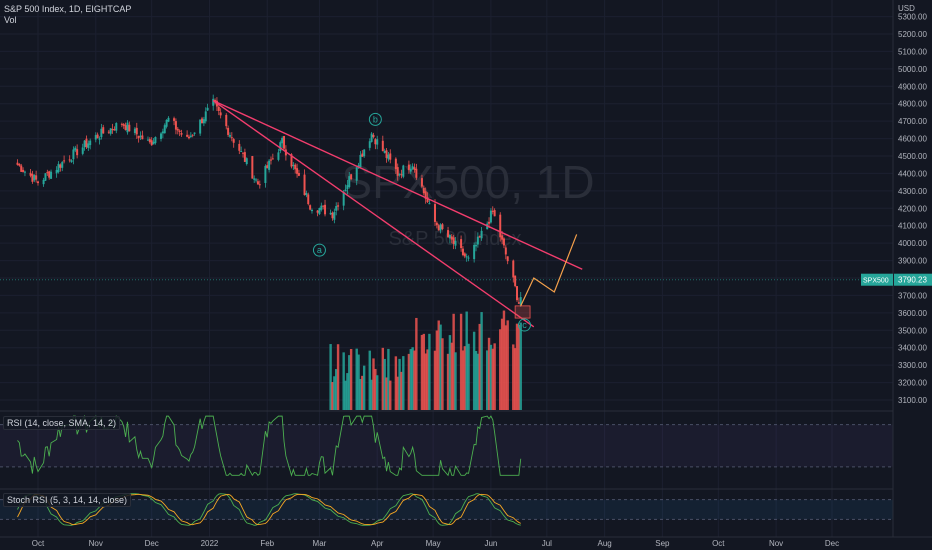  I want to click on rsi-label: RSI (14, close, SMA, 14, 2), so click(62, 423).